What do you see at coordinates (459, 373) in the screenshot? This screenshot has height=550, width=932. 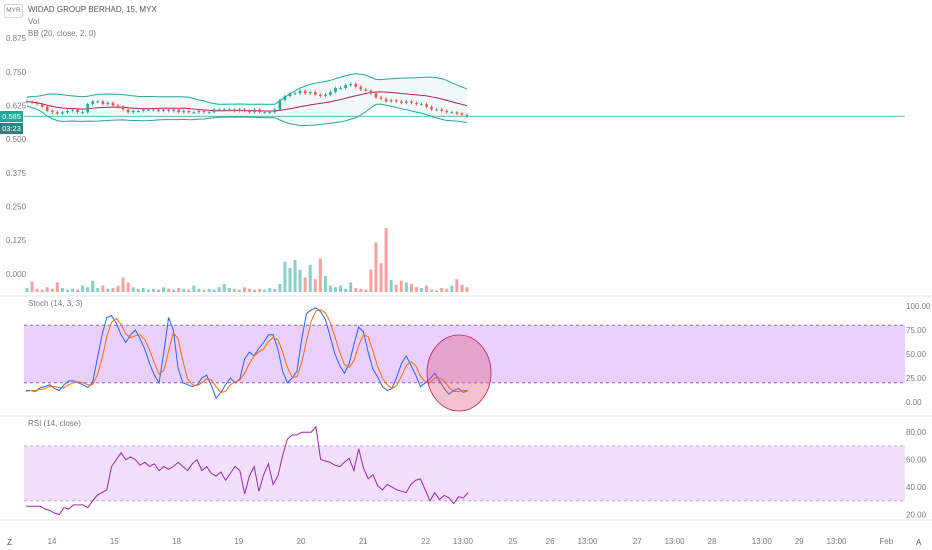 I see `highlight-ellipse` at bounding box center [459, 373].